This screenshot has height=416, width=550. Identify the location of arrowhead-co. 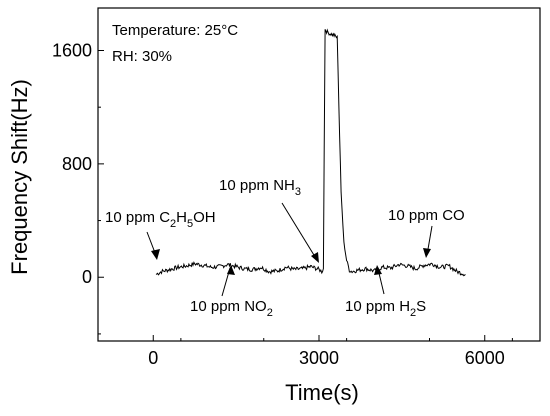
(427, 253).